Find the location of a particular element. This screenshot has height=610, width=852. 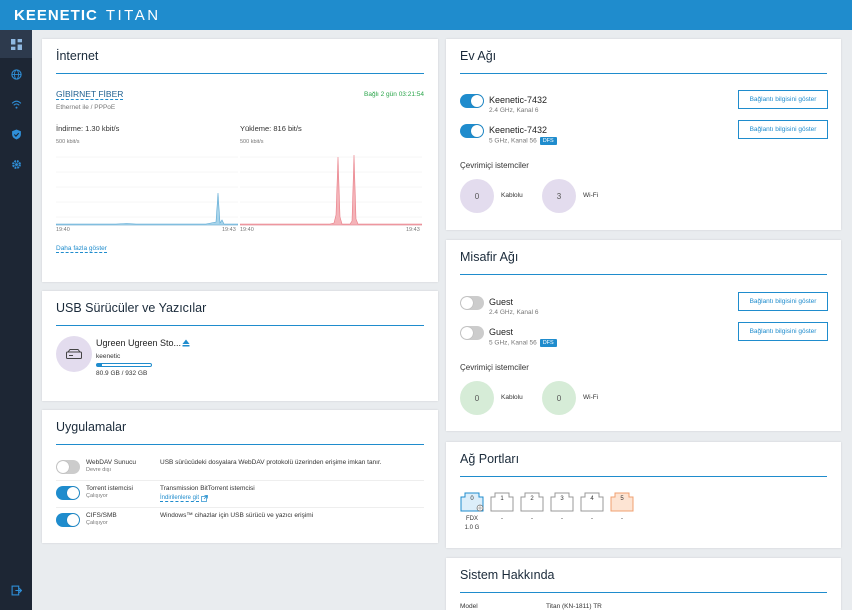

model-label: Model is located at coordinates (469, 606).